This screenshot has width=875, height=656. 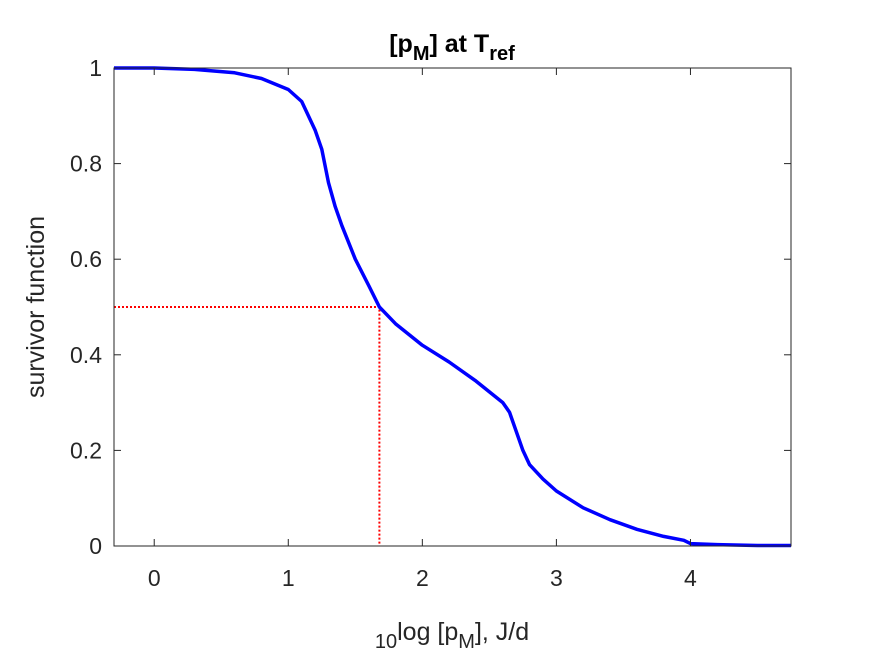 What do you see at coordinates (556, 578) in the screenshot?
I see `x-tick-label: 3` at bounding box center [556, 578].